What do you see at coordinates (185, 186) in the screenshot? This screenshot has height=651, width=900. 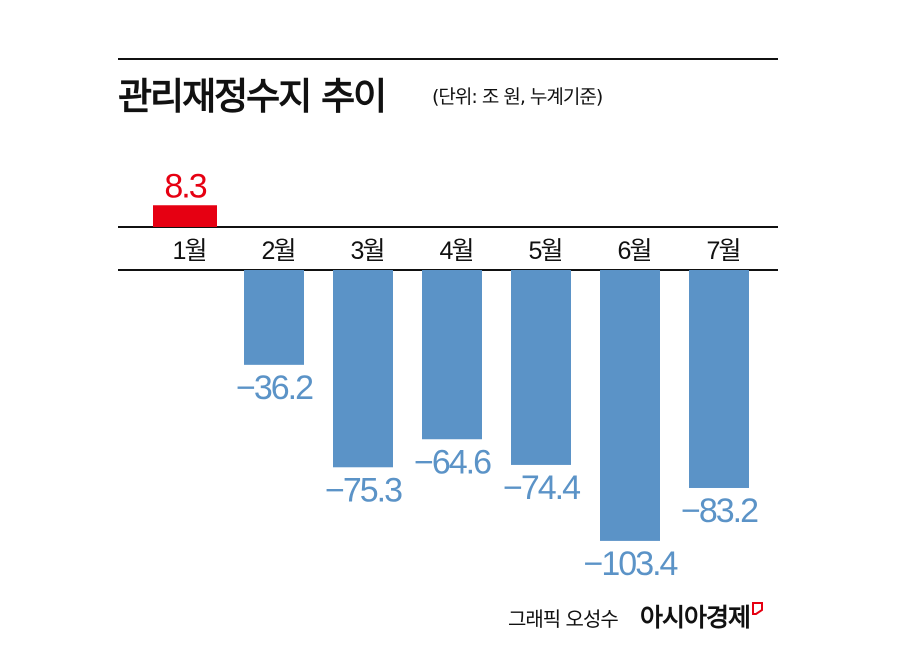 I see `data-label: 8.3` at bounding box center [185, 186].